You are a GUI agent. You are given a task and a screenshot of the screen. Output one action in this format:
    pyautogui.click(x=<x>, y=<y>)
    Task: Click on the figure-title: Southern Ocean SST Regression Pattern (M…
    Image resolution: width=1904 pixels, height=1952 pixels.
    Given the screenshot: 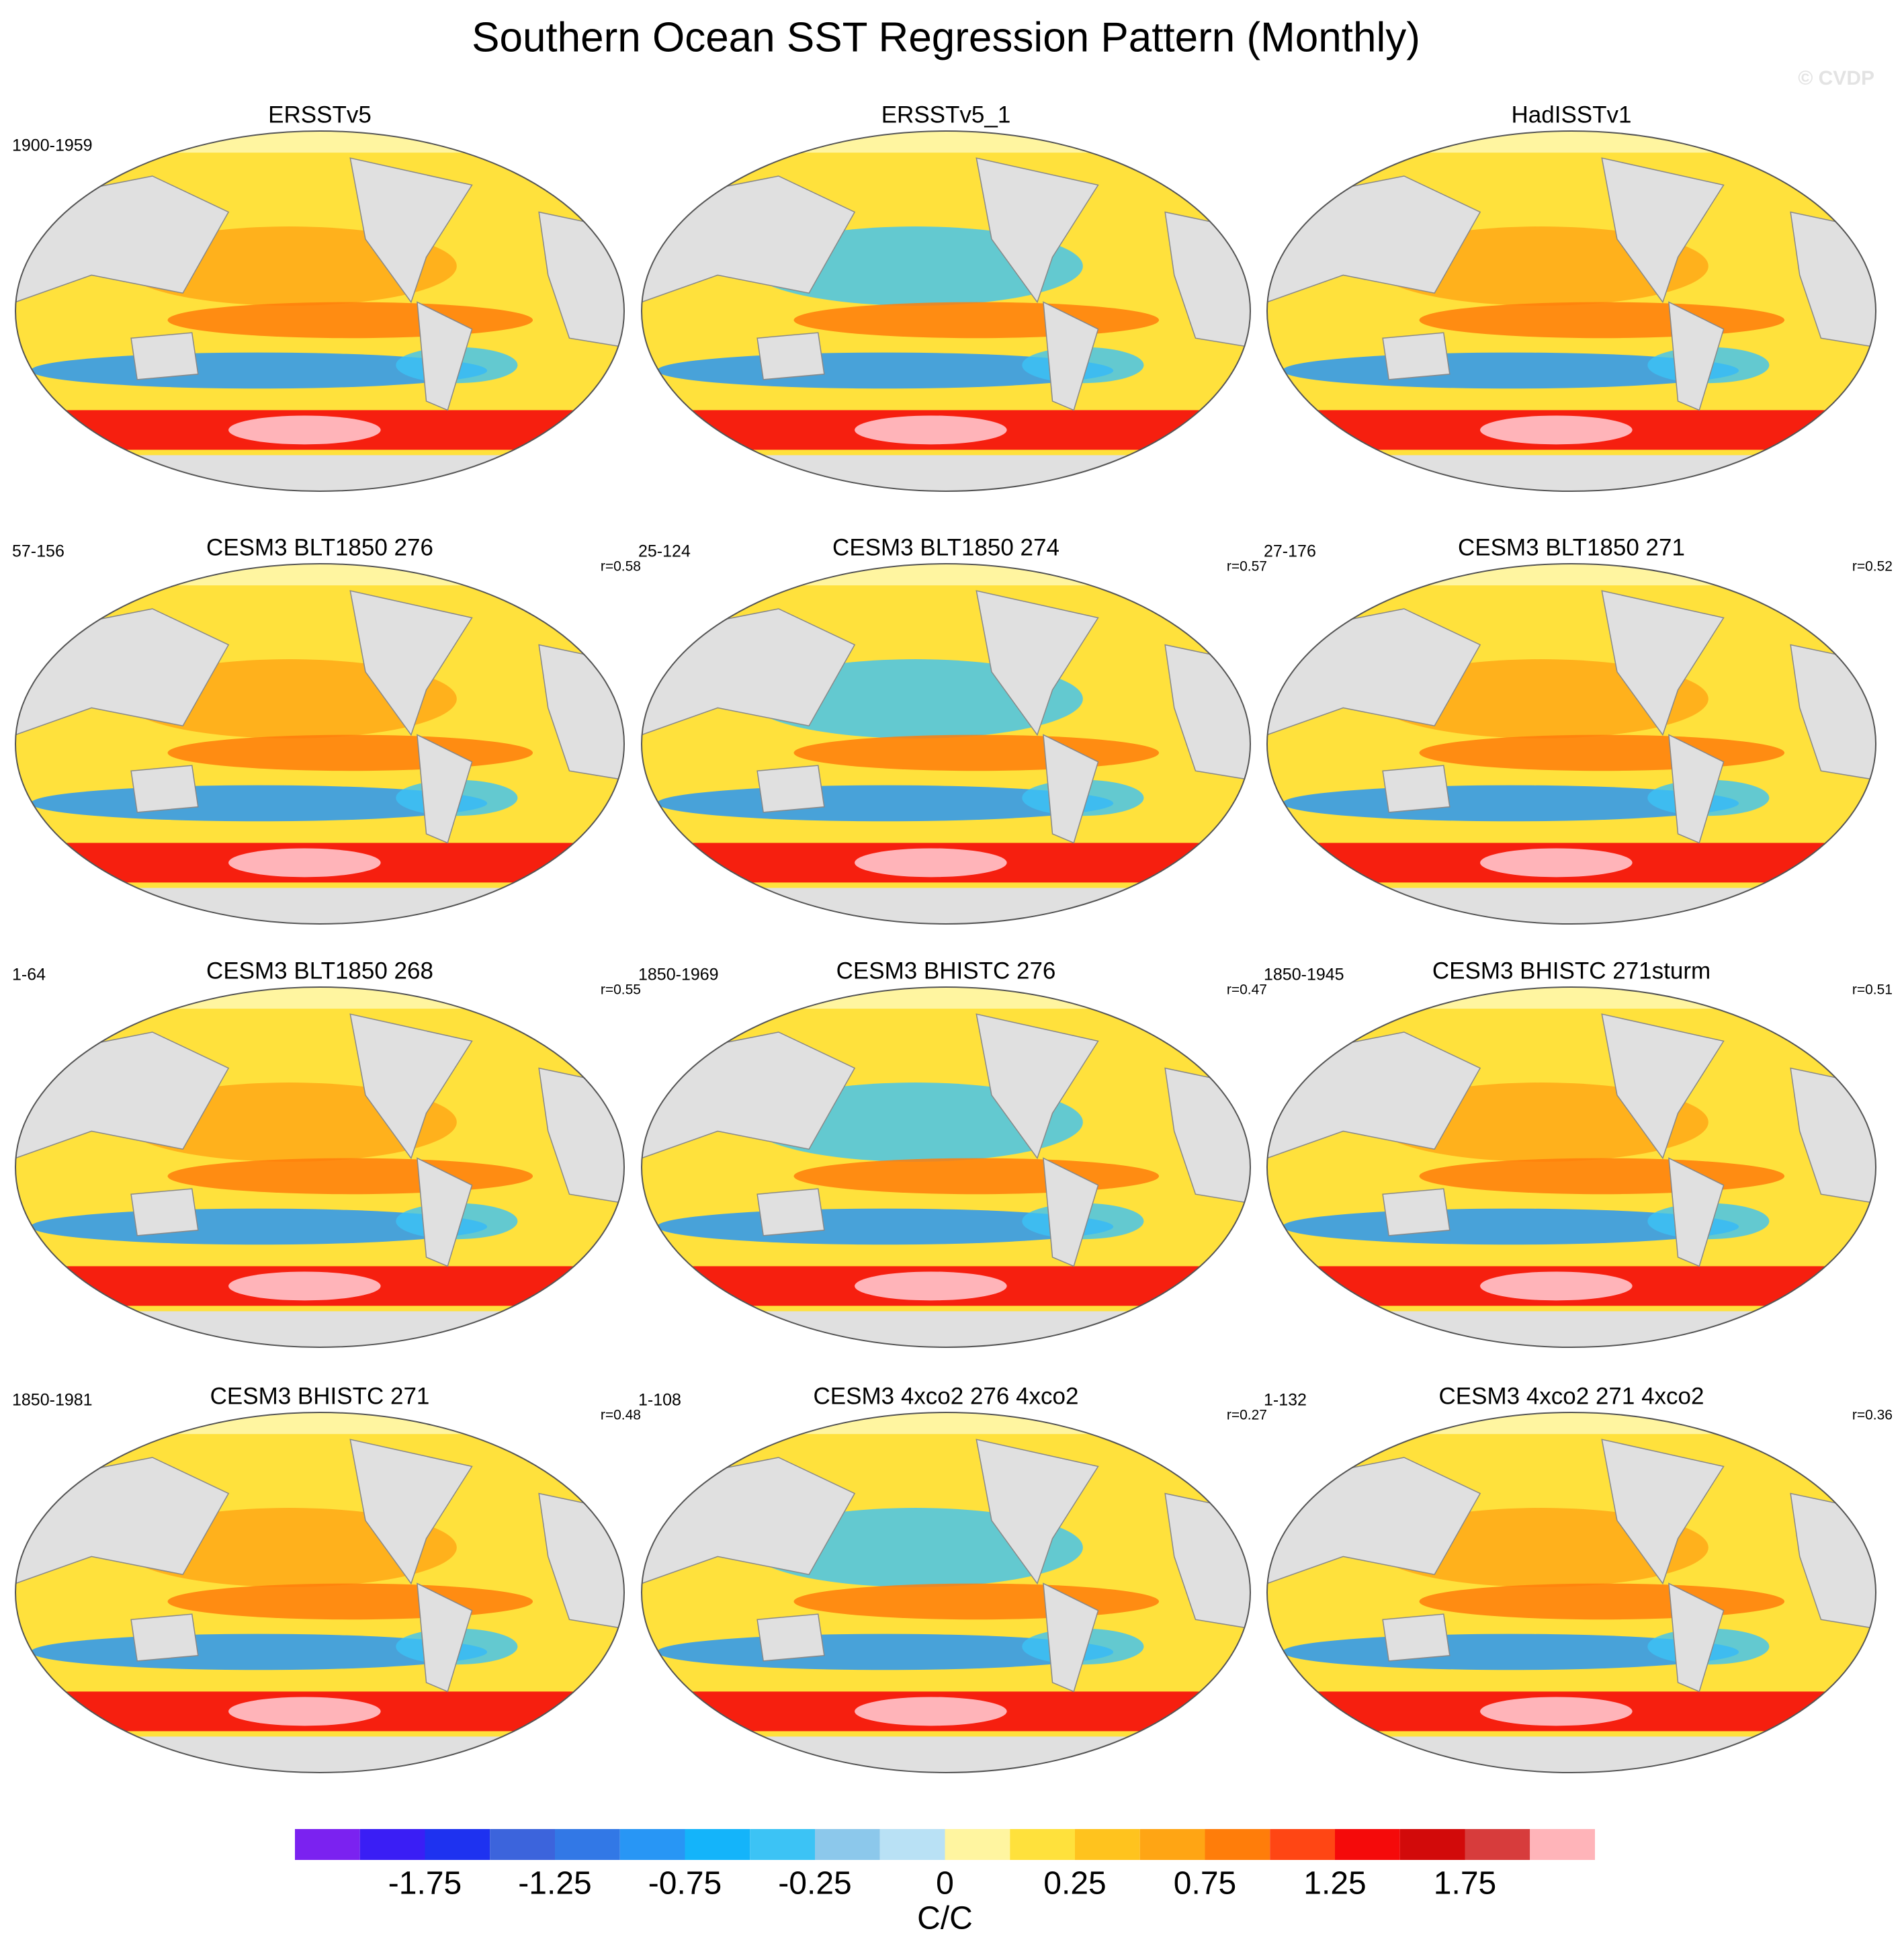 What is the action you would take?
    pyautogui.click(x=946, y=37)
    